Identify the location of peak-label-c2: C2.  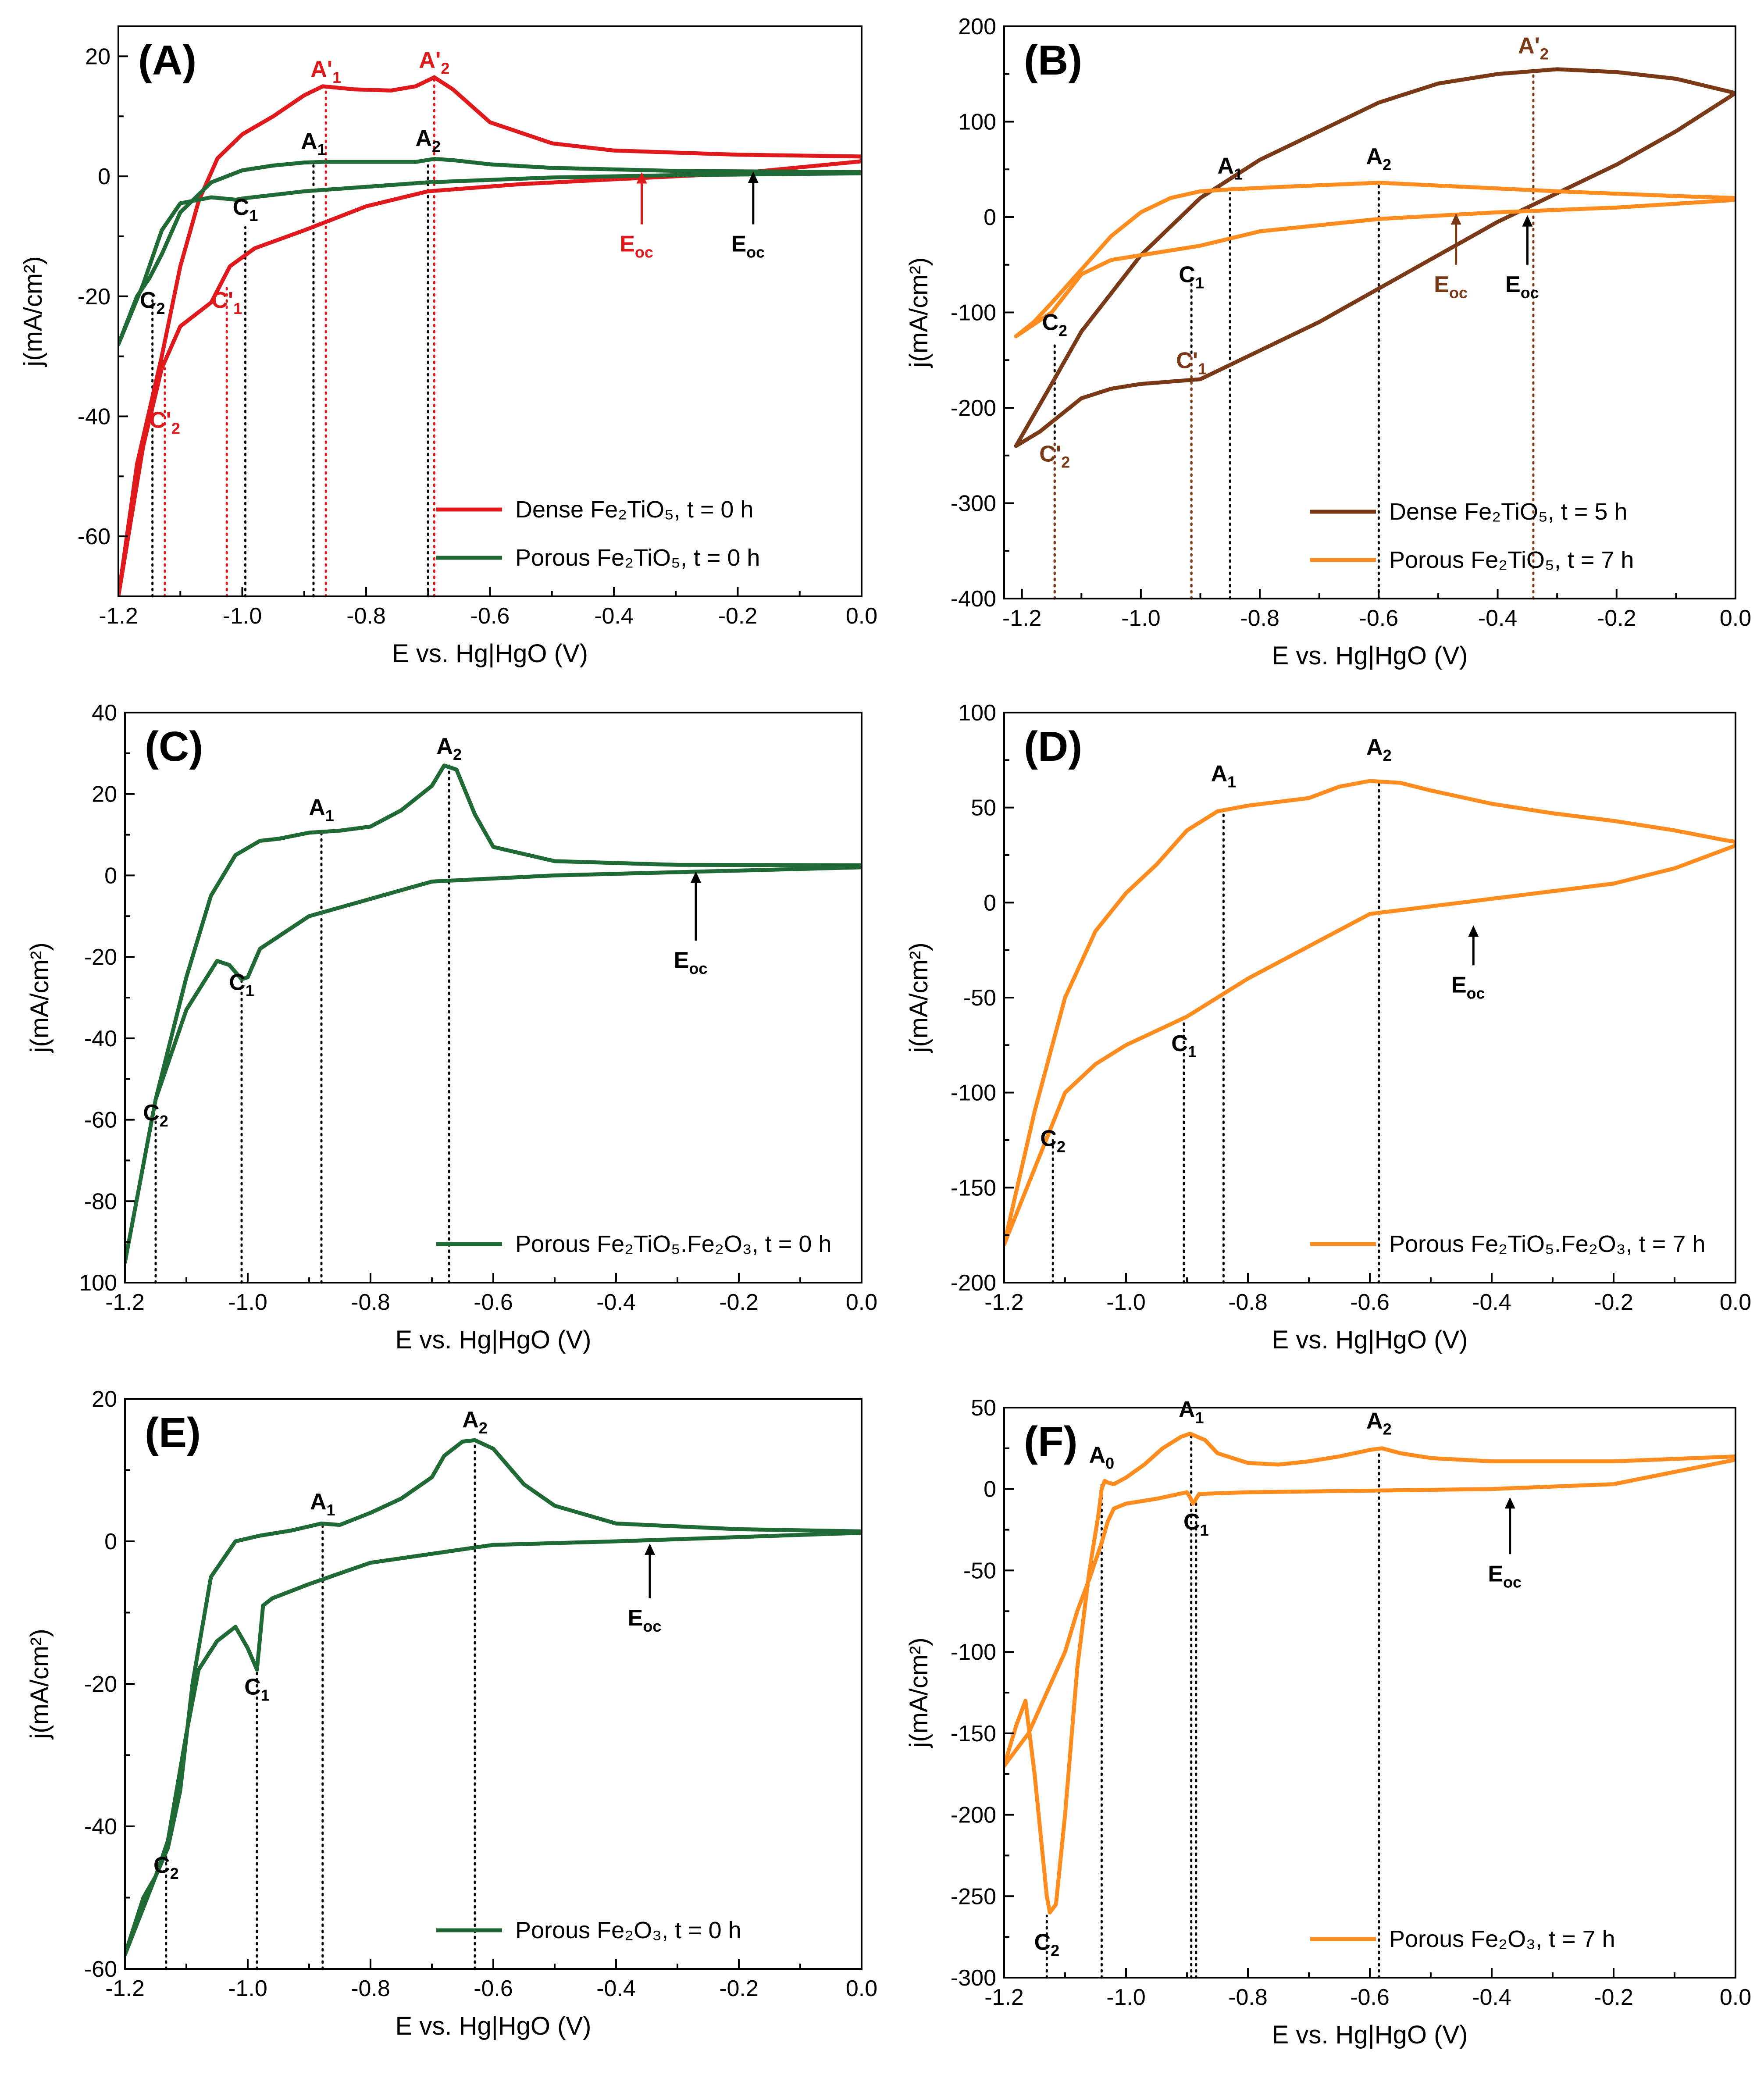
(166, 1867).